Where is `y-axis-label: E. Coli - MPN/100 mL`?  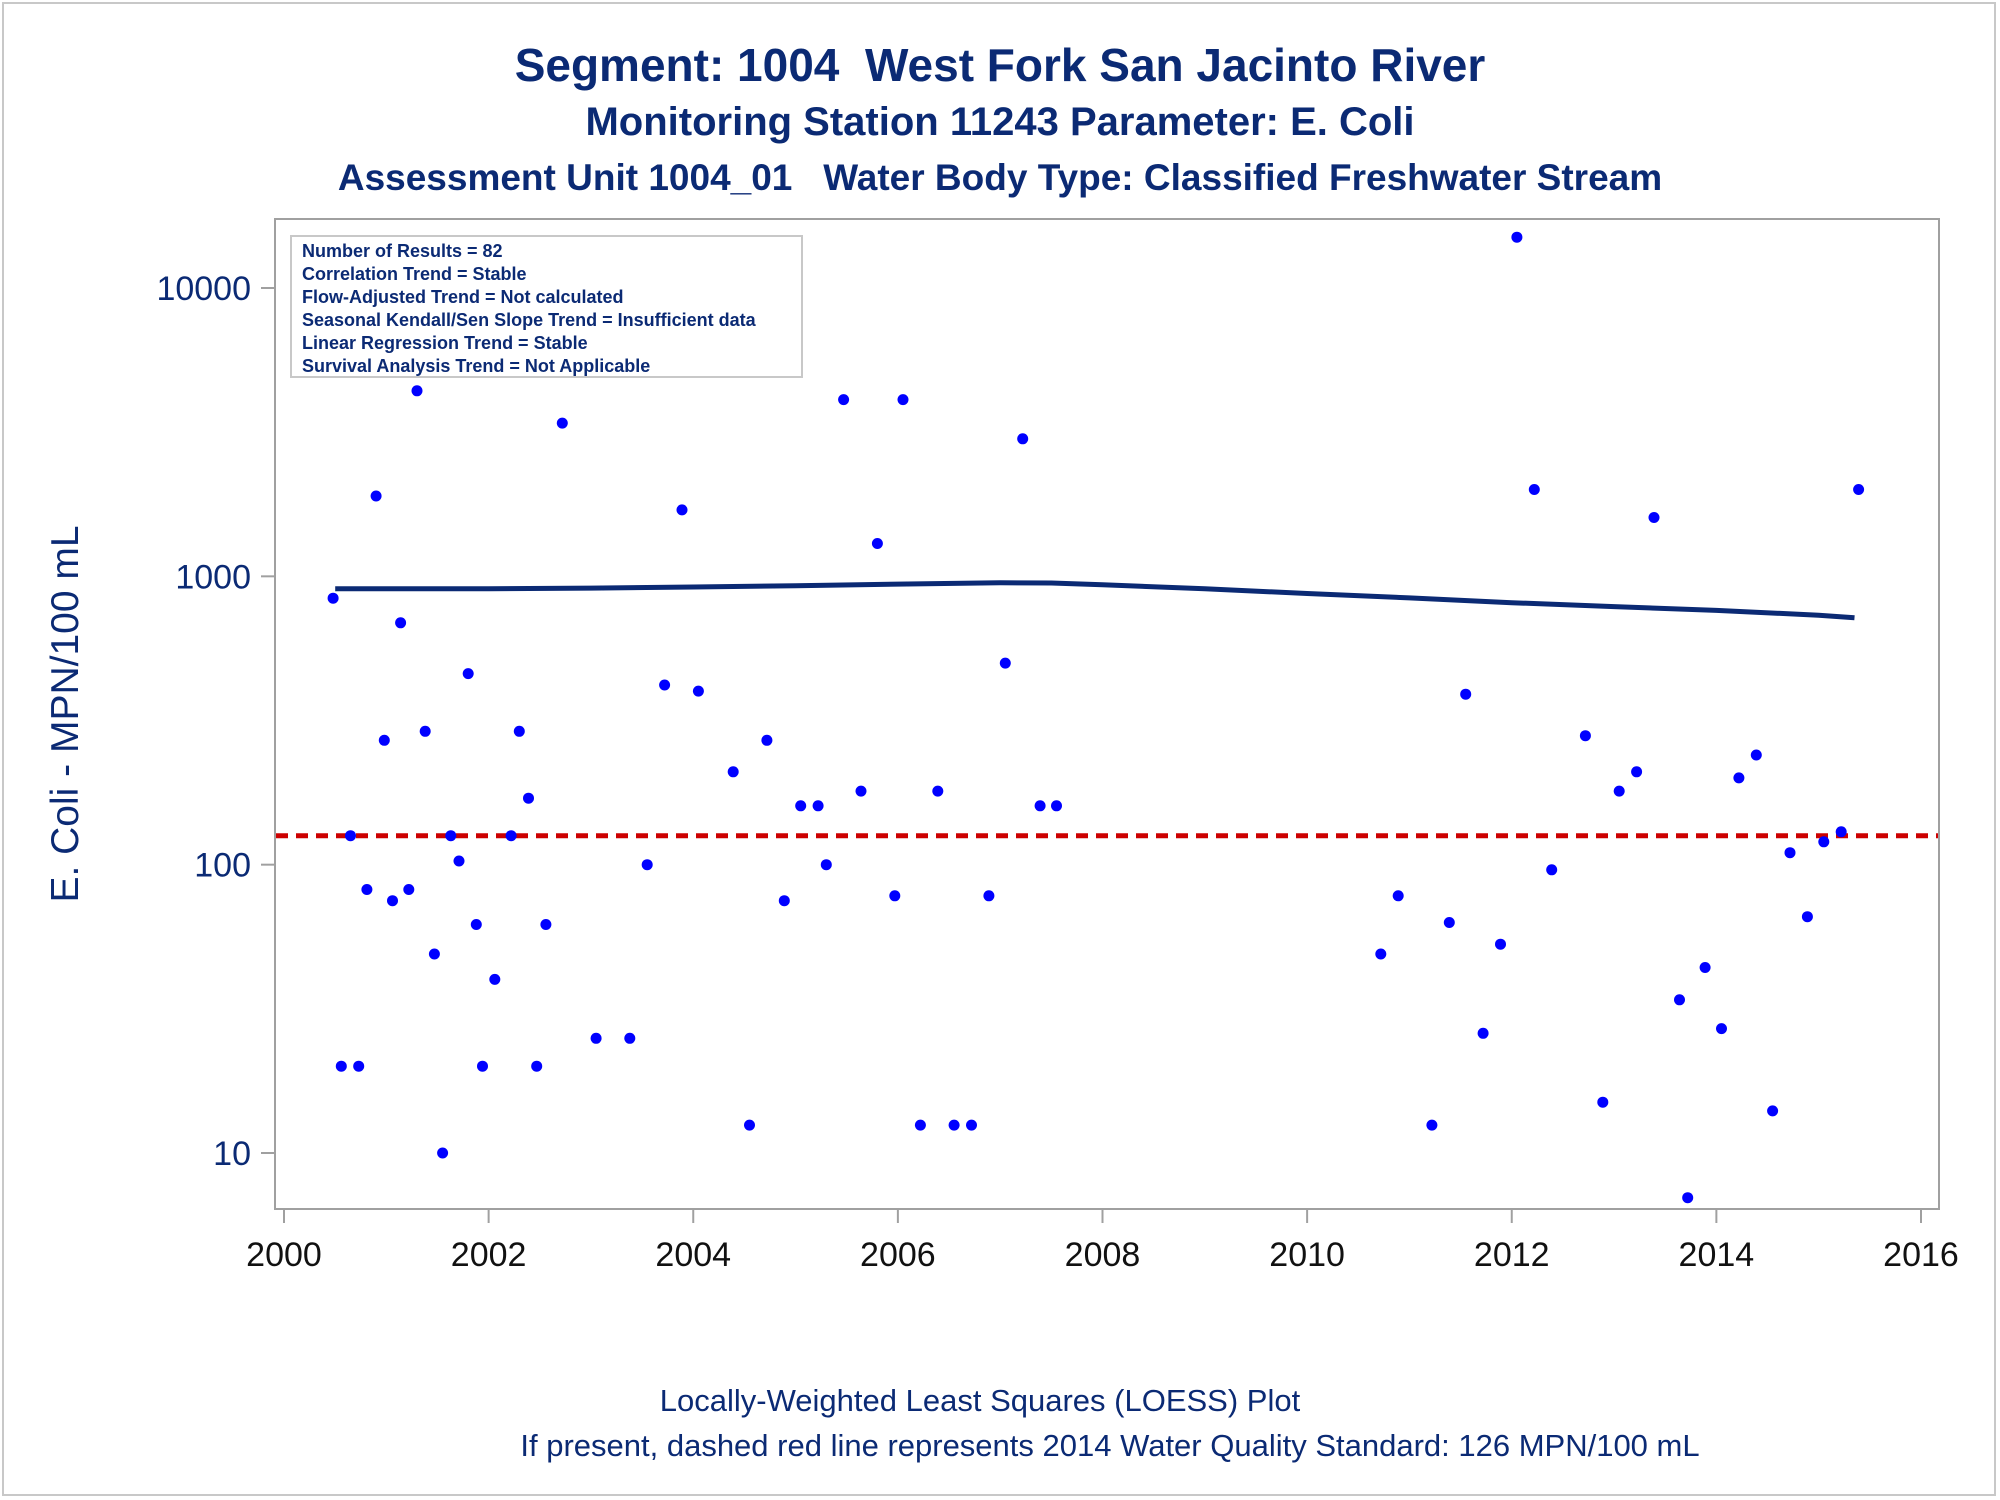
y-axis-label: E. Coli - MPN/100 mL is located at coordinates (65, 713).